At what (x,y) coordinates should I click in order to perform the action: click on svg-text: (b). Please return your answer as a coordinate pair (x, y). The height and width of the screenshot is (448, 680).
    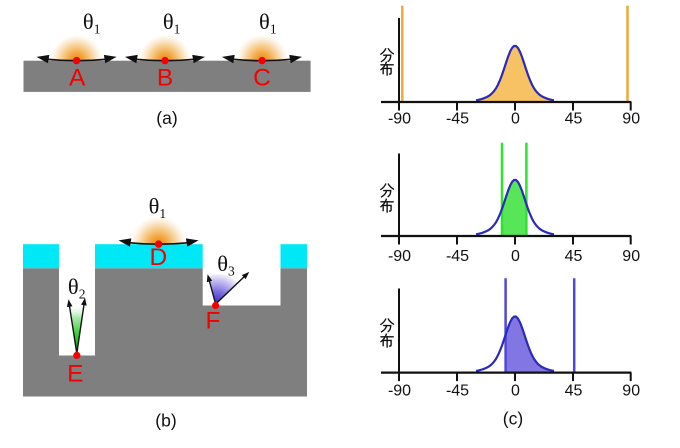
    Looking at the image, I should click on (165, 420).